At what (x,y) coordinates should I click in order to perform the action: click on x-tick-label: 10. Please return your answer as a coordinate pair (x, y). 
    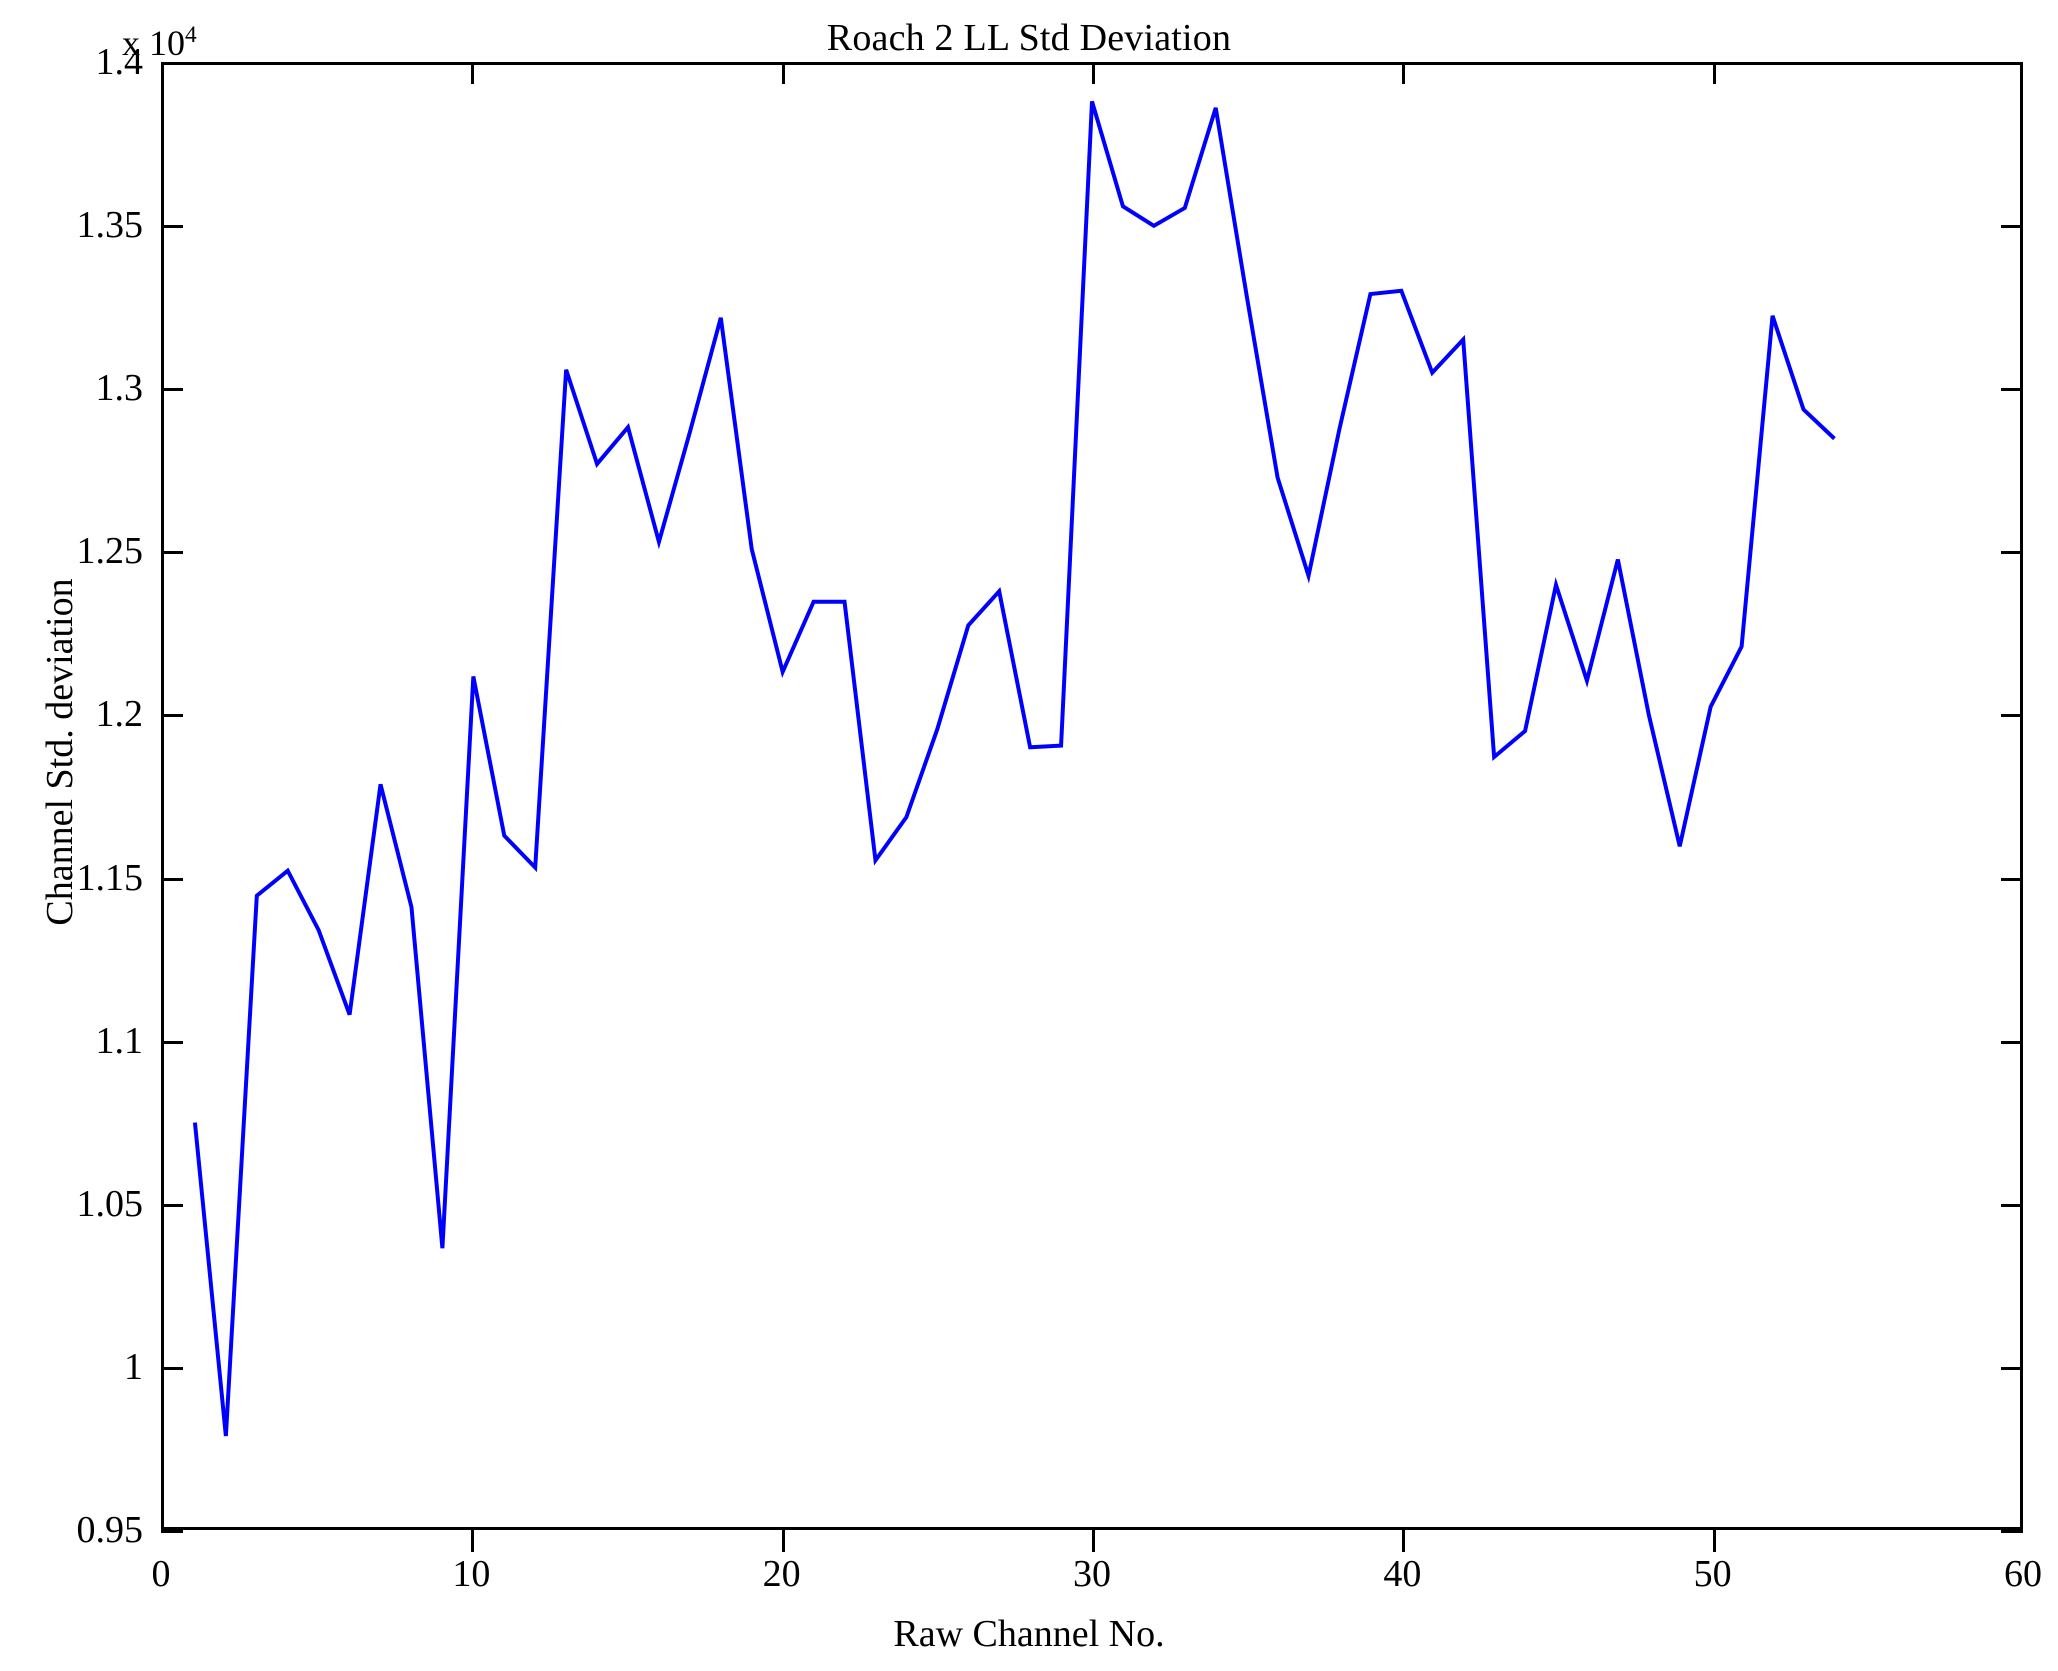
    Looking at the image, I should click on (471, 1574).